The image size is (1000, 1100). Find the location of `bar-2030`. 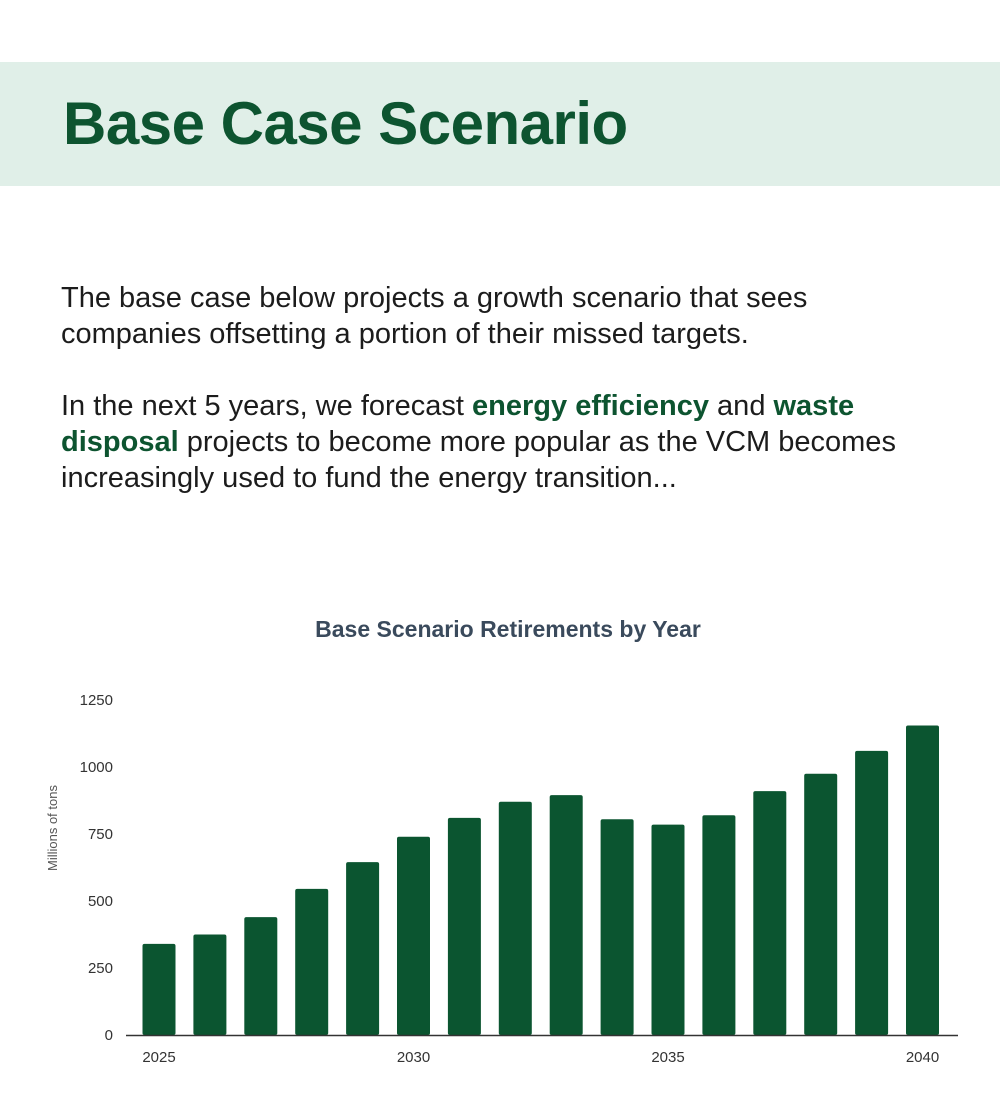

bar-2030 is located at coordinates (413, 935).